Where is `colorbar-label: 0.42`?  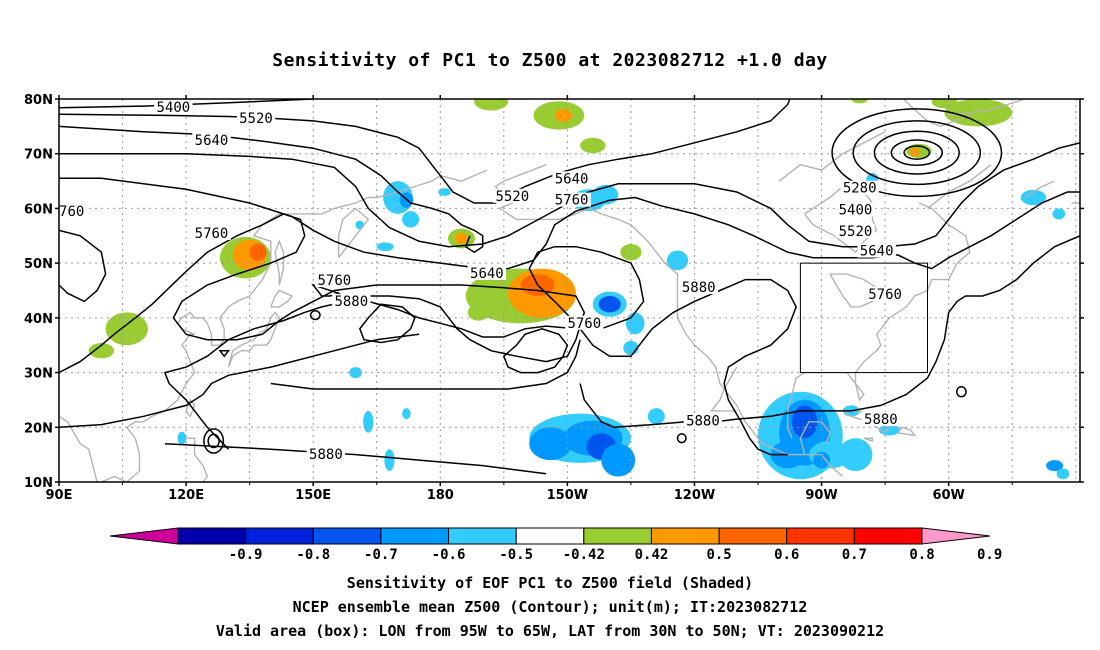 colorbar-label: 0.42 is located at coordinates (652, 555).